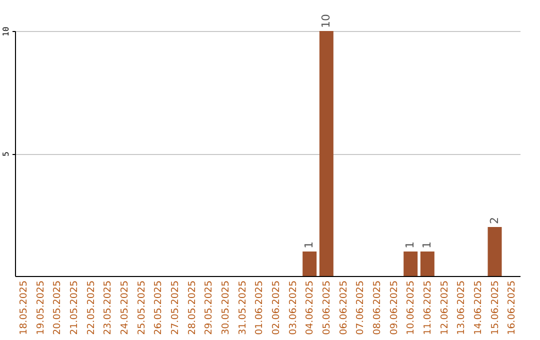  I want to click on x-tick-label: 08.06.2025, so click(377, 307).